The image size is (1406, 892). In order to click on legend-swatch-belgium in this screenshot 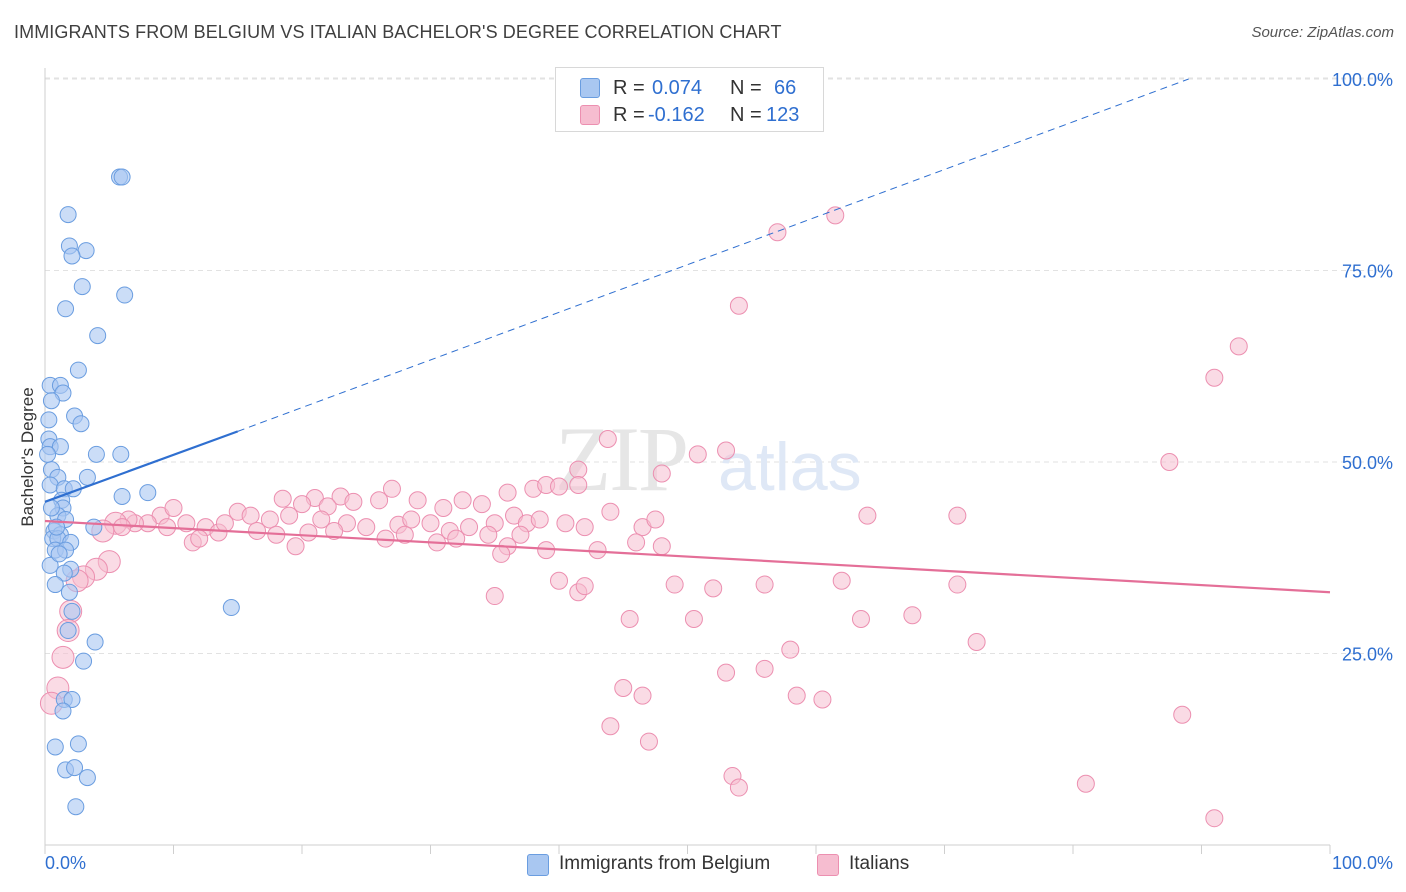, I will do `click(538, 865)`.